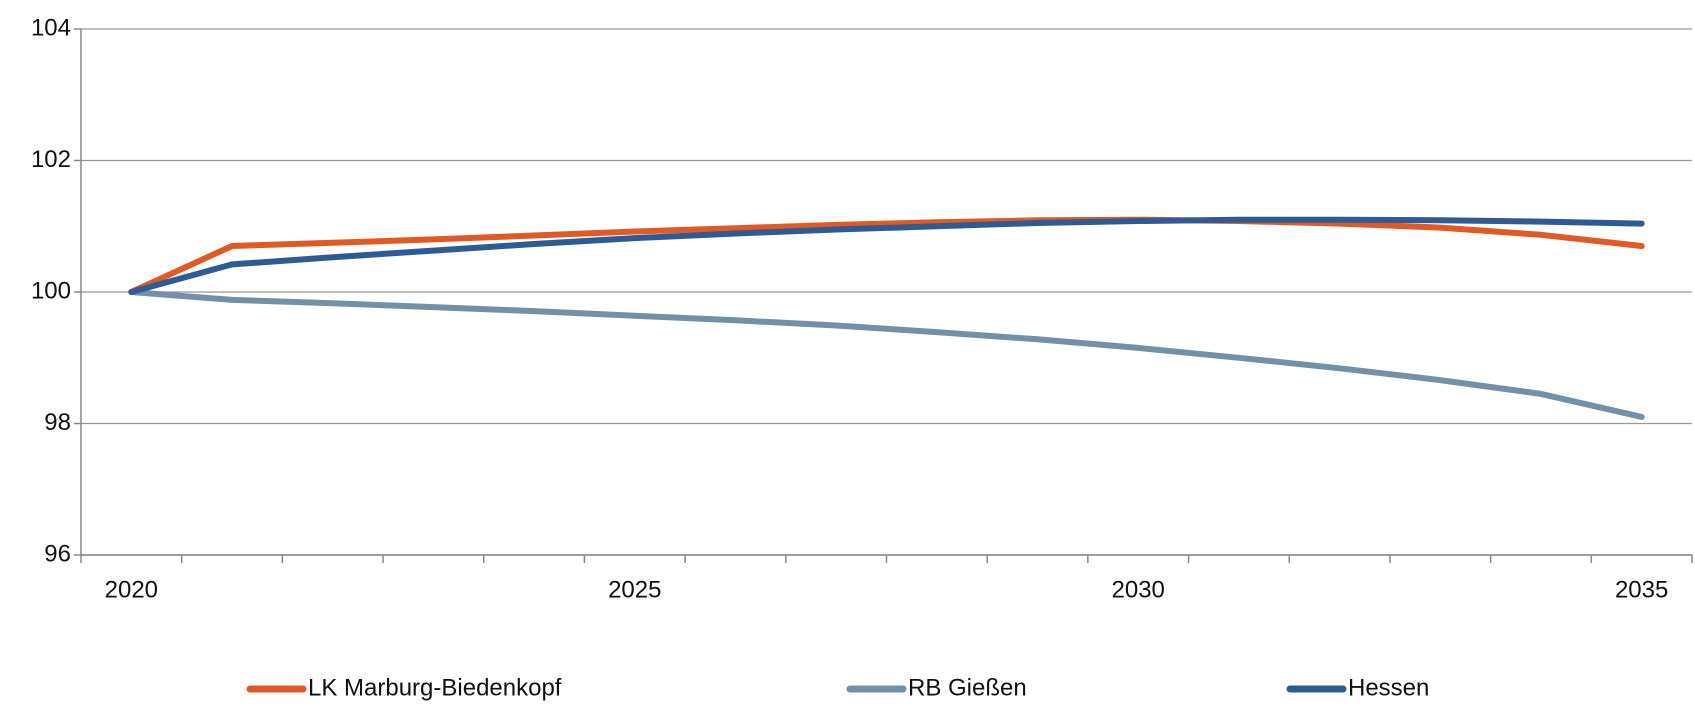  I want to click on y-tick-label: 102, so click(51, 159).